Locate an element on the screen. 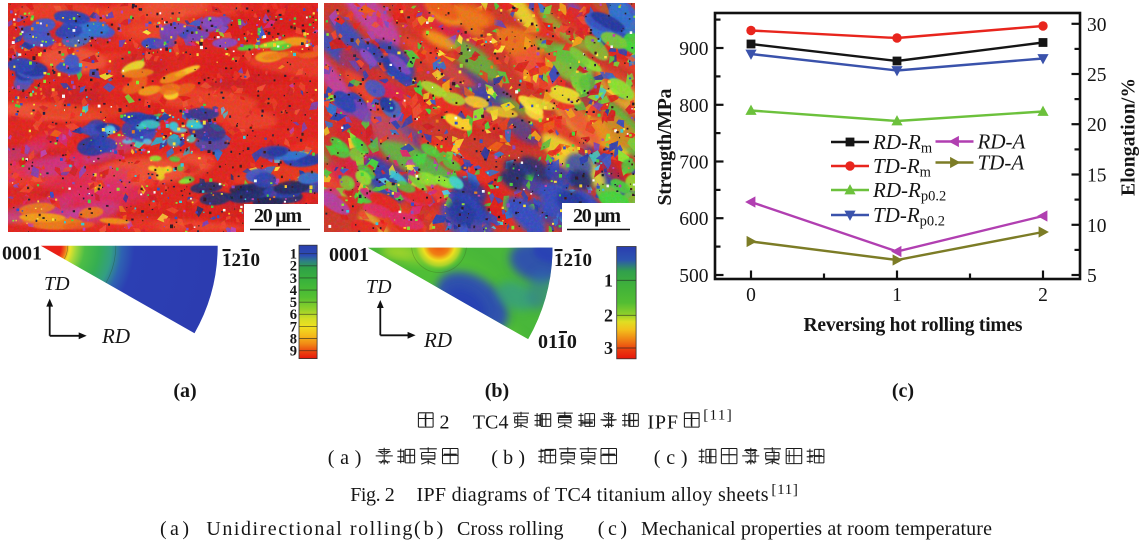 The height and width of the screenshot is (547, 1139). svg-text: RD-A is located at coordinates (1001, 142).